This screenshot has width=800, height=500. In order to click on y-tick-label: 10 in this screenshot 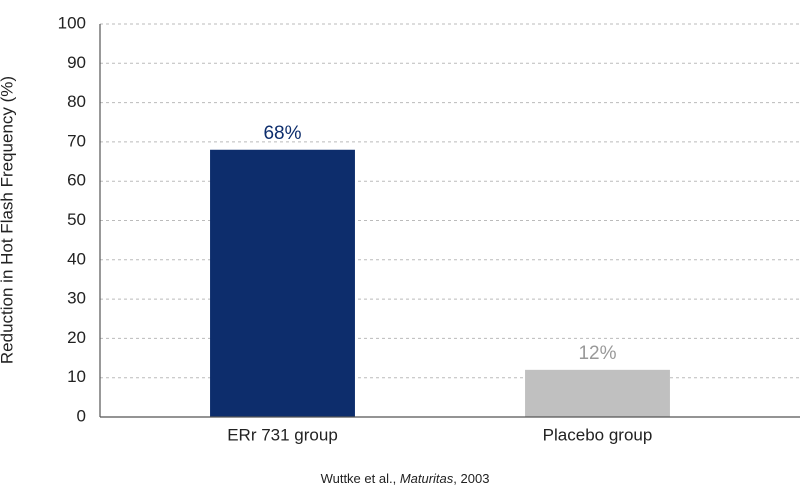, I will do `click(76, 376)`.